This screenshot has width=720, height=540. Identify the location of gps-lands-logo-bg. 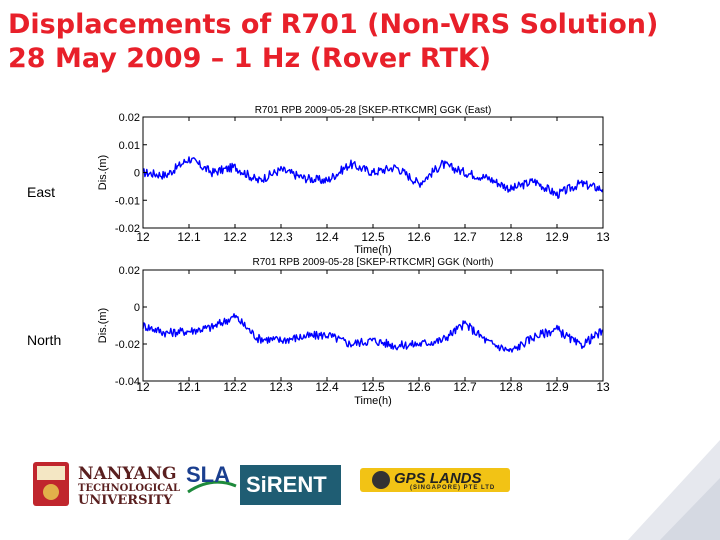
(435, 480).